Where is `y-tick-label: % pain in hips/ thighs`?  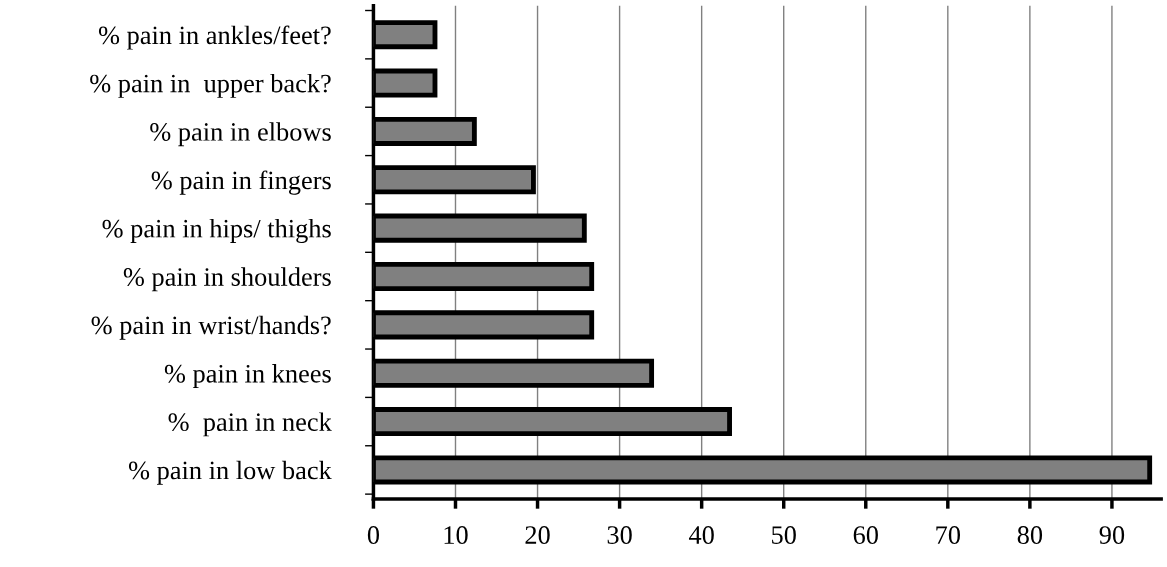 y-tick-label: % pain in hips/ thighs is located at coordinates (216, 230).